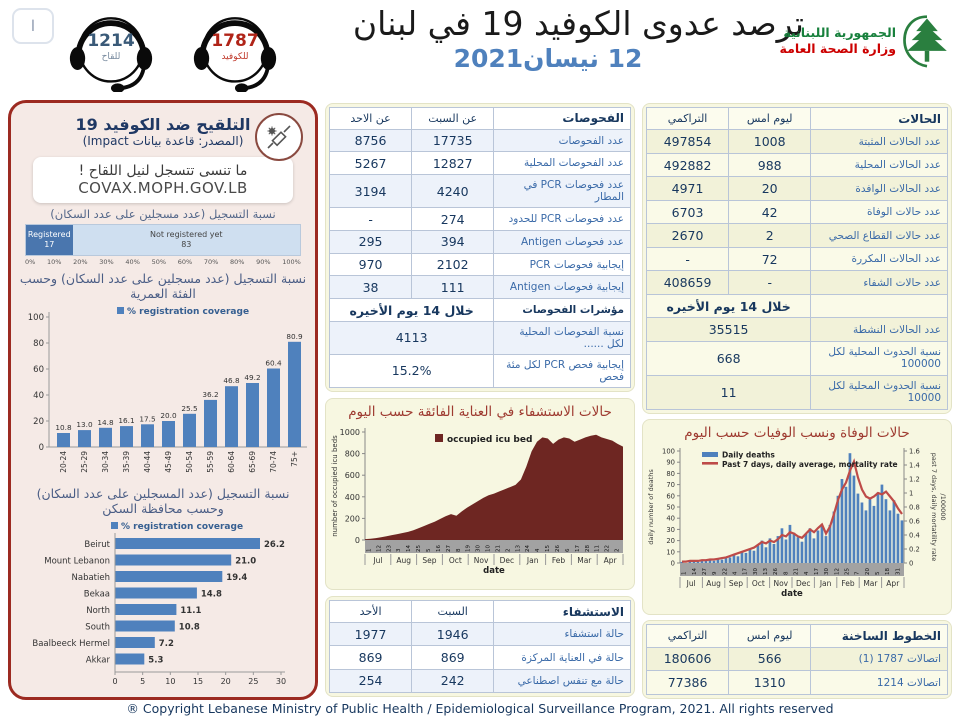 The image size is (960, 720). Describe the element at coordinates (796, 306) in the screenshot. I see `table-row: خلال 14 يوم الأخيره` at that location.